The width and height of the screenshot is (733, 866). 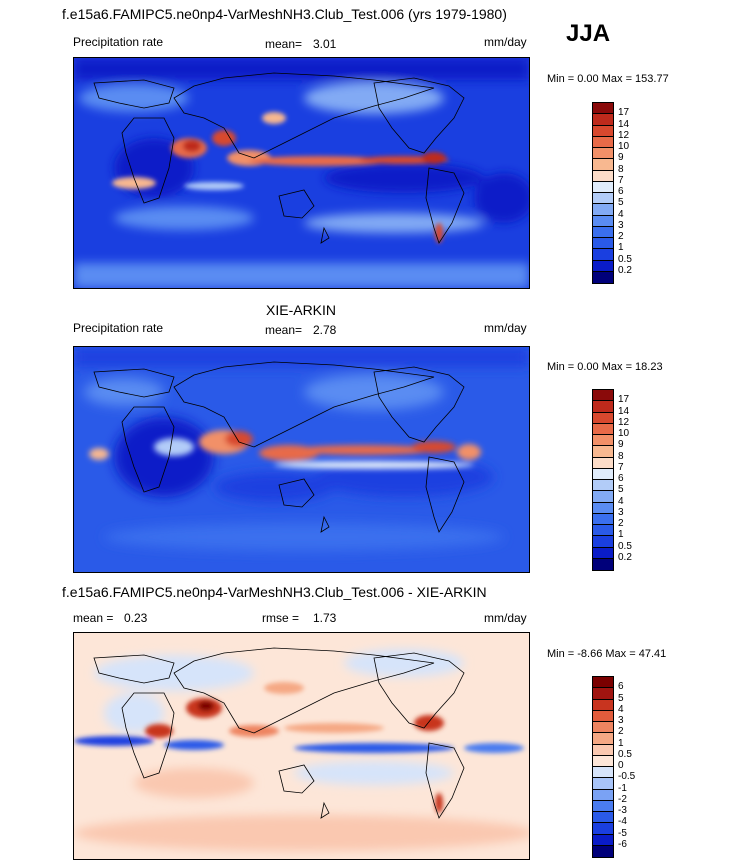 What do you see at coordinates (281, 618) in the screenshot?
I see `panel-3-rmse-label: rmse =` at bounding box center [281, 618].